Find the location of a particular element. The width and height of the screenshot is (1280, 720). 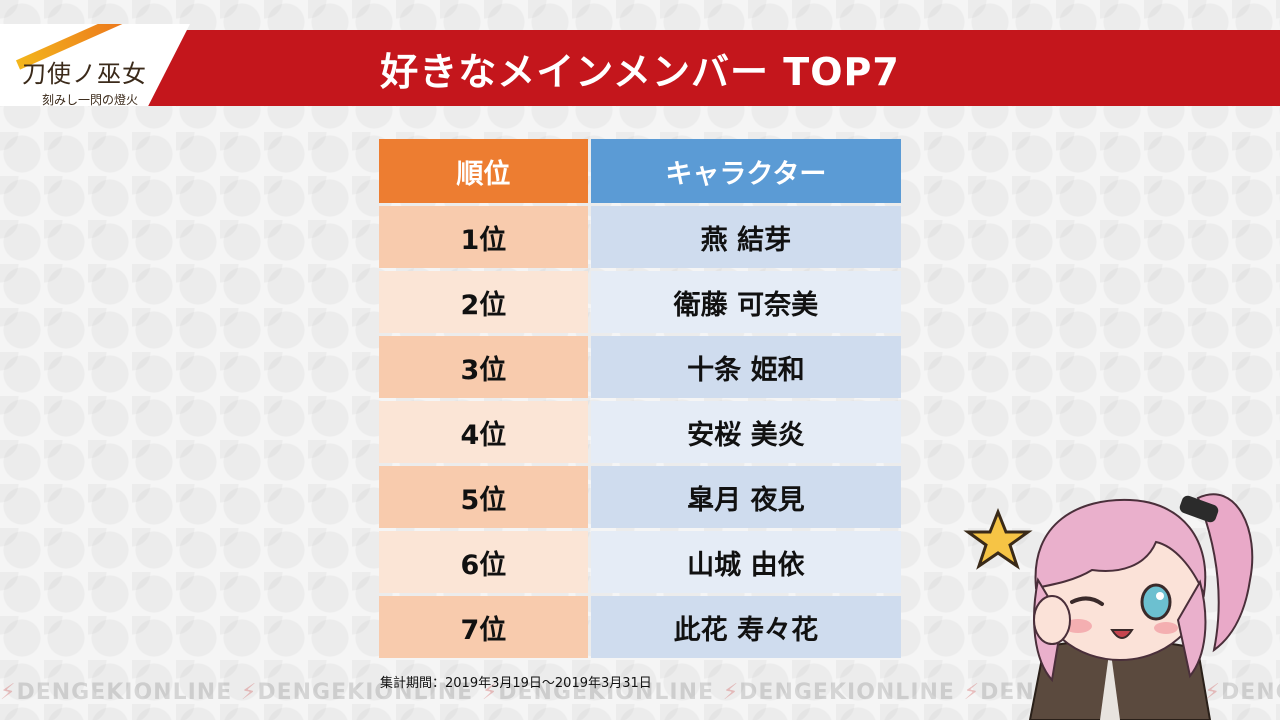

table-header-row: 順位 キャラクター is located at coordinates (640, 171).